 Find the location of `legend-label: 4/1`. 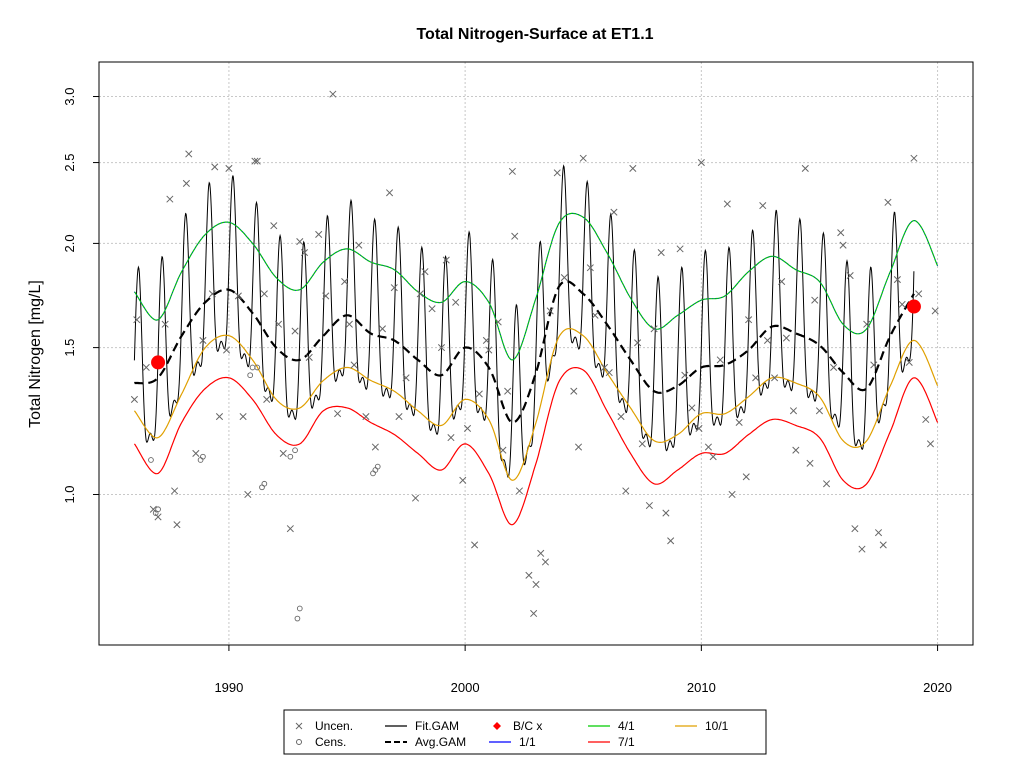

legend-label: 4/1 is located at coordinates (626, 726).